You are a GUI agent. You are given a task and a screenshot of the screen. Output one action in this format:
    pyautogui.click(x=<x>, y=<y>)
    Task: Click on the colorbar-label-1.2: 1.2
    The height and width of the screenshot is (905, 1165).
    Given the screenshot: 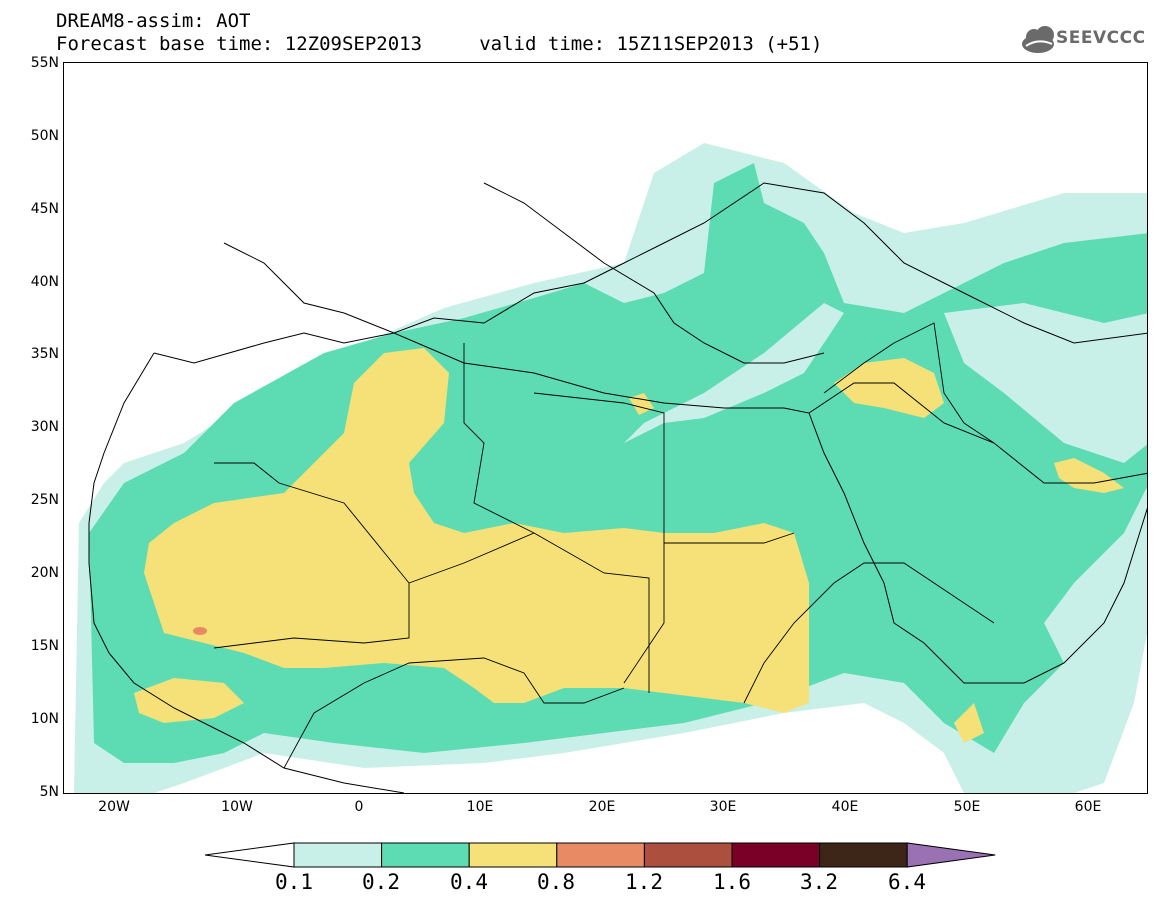 What is the action you would take?
    pyautogui.click(x=644, y=882)
    